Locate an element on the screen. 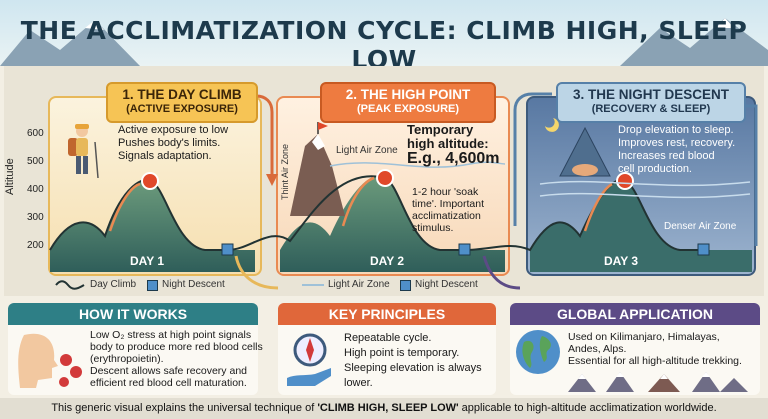 The height and width of the screenshot is (419, 768). panel-title: 1. THE DAY CLIMB is located at coordinates (182, 94).